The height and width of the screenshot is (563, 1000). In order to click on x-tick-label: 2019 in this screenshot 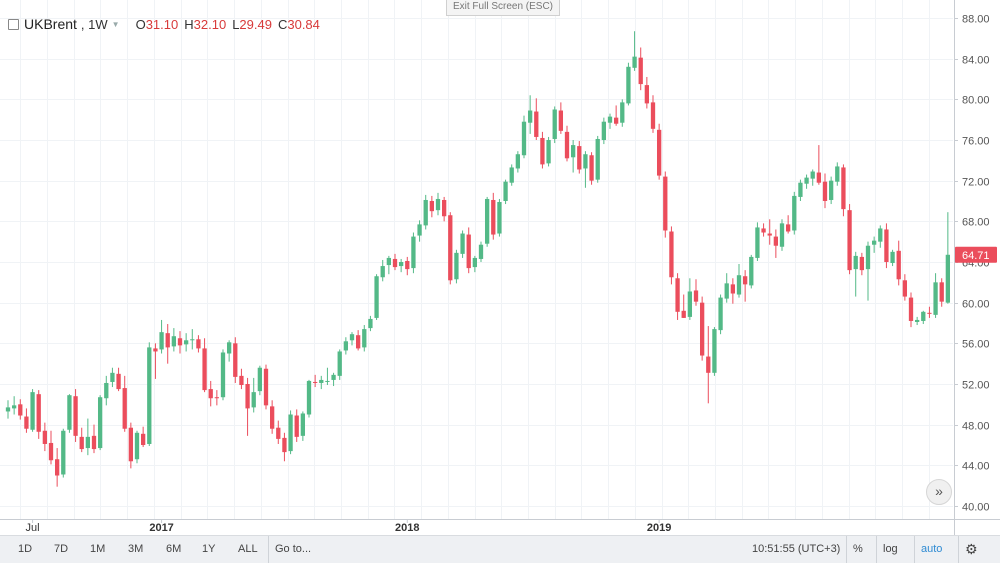, I will do `click(659, 528)`.